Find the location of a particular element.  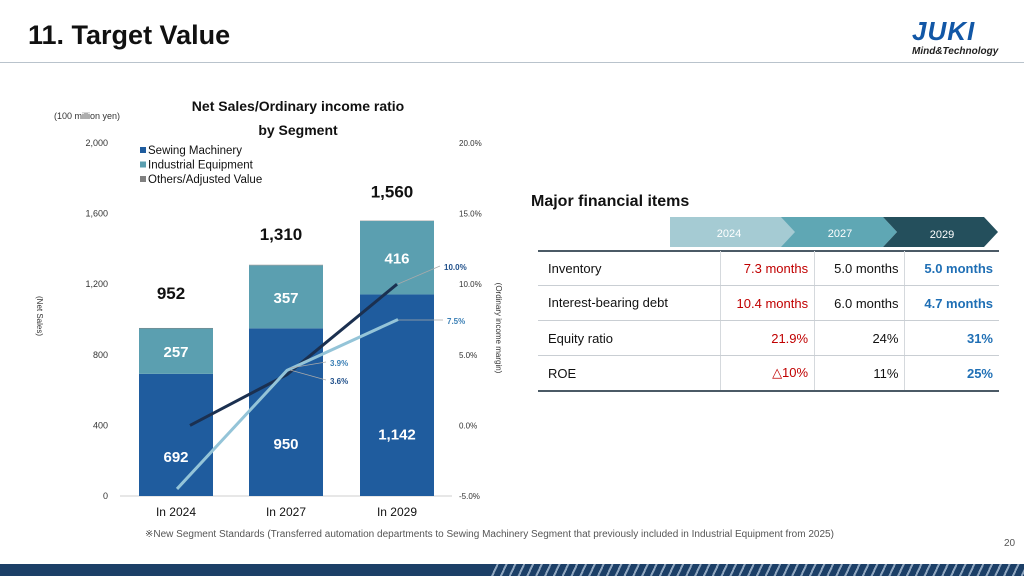

legend-label: Others/Adjusted Value is located at coordinates (205, 180).